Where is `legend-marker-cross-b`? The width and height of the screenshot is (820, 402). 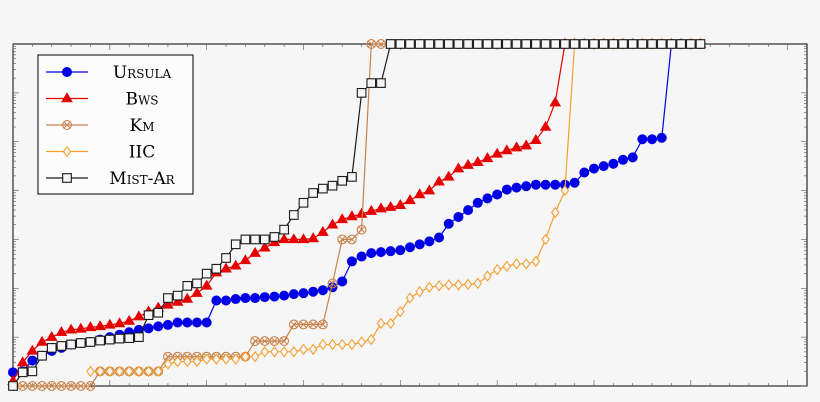
legend-marker-cross-b is located at coordinates (67, 125).